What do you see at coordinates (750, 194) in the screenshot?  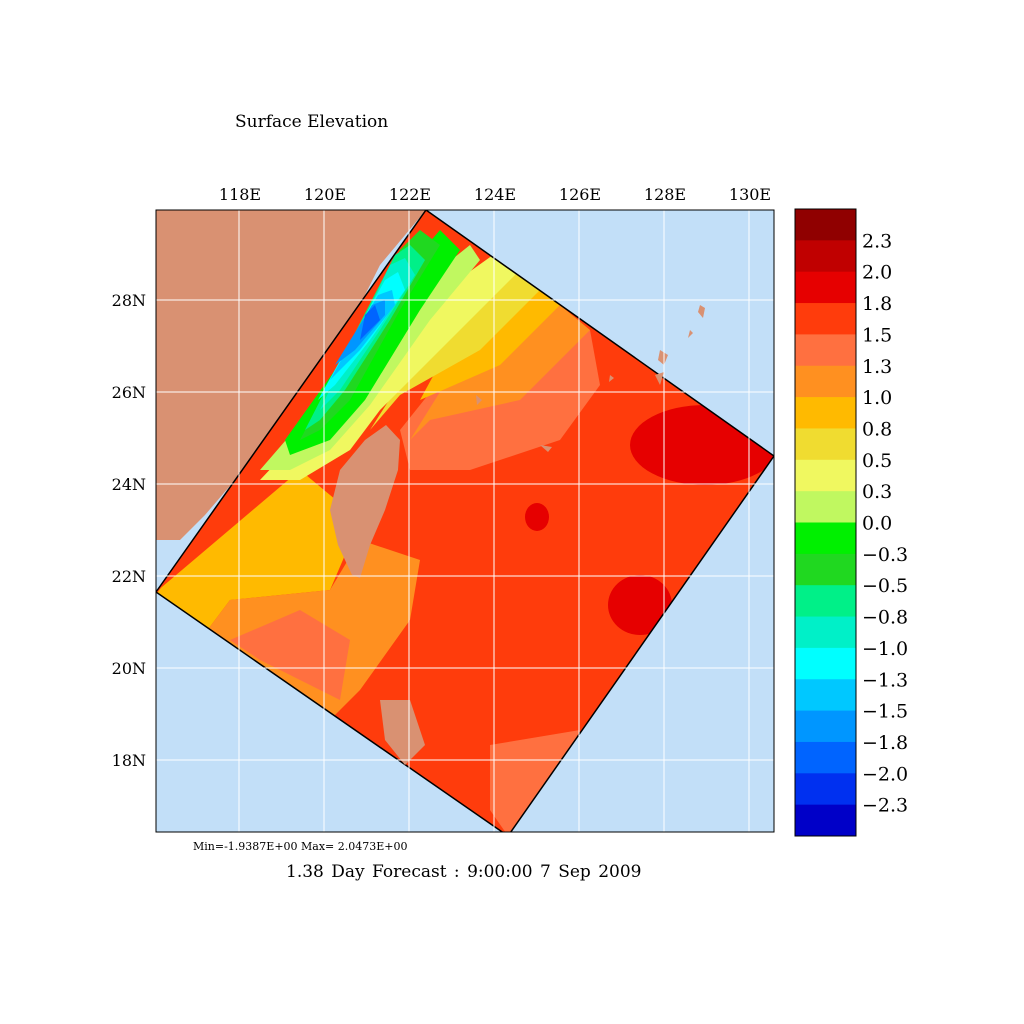 I see `lon-tick-label: 130E` at bounding box center [750, 194].